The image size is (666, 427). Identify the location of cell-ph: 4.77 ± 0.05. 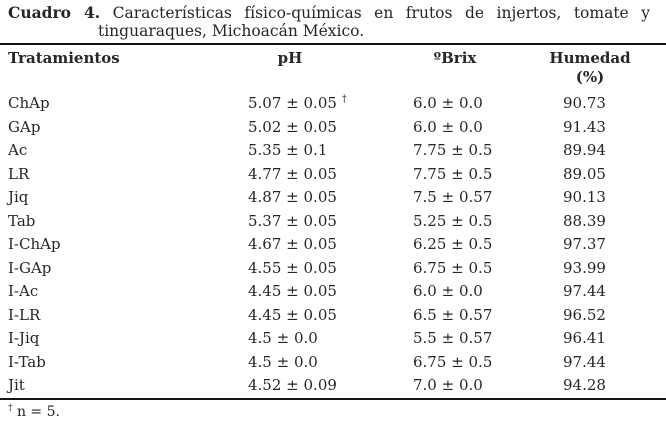
(292, 173).